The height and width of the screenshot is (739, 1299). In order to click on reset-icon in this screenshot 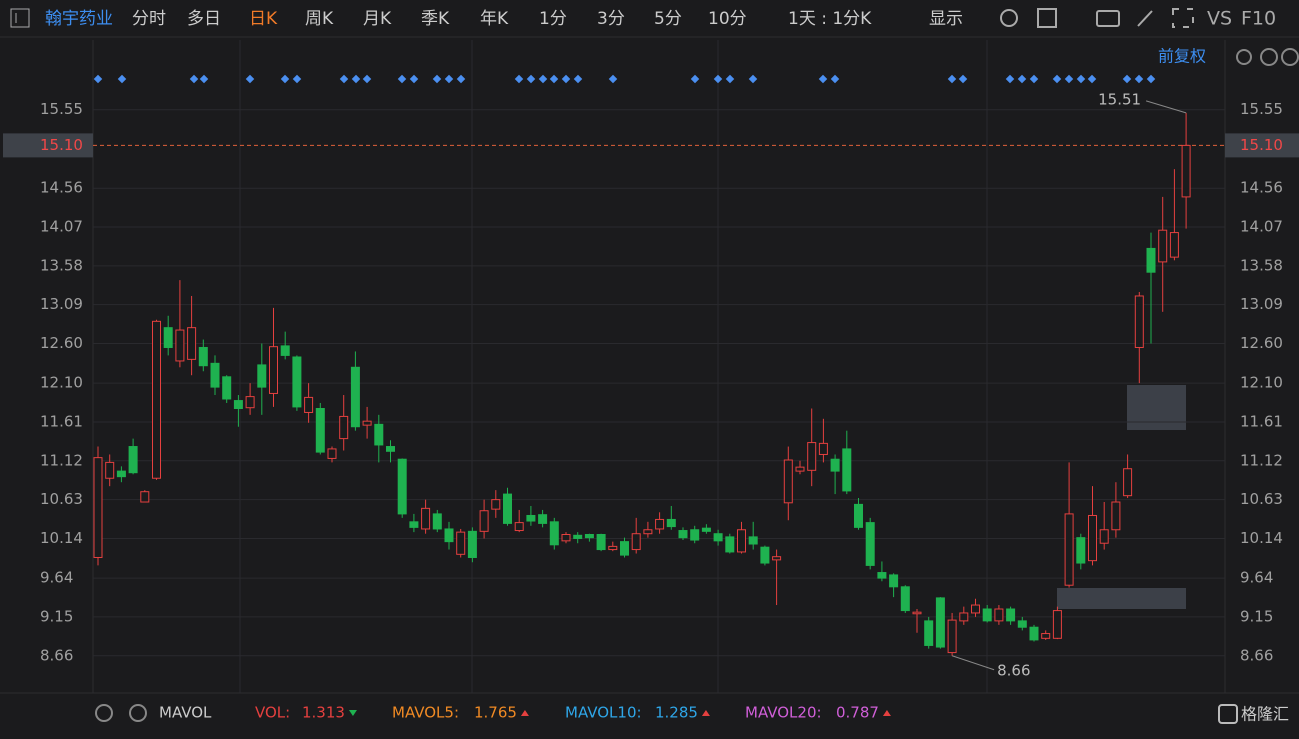, I will do `click(1244, 57)`.